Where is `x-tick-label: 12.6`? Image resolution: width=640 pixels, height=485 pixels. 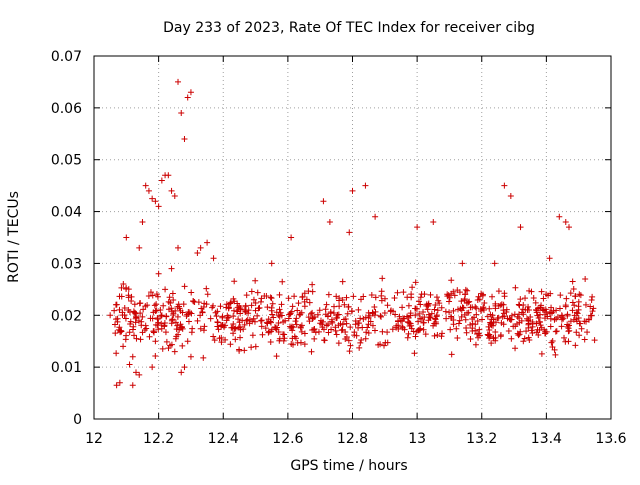
x-tick-label: 12.6 is located at coordinates (287, 439).